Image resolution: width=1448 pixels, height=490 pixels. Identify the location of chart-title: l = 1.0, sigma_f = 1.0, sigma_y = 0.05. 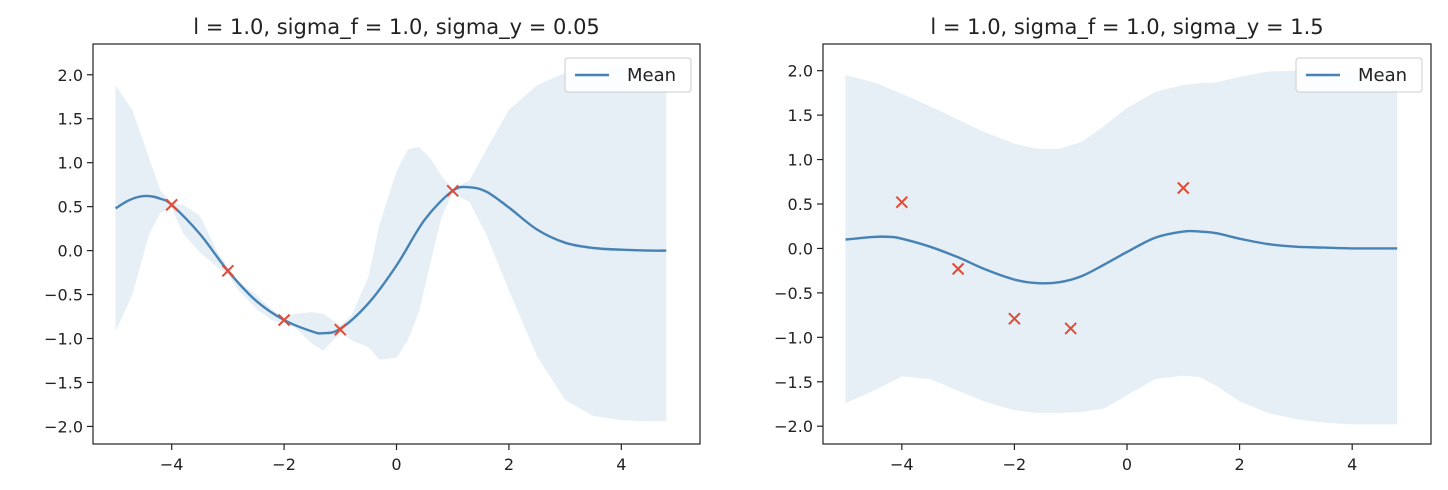
(396, 27).